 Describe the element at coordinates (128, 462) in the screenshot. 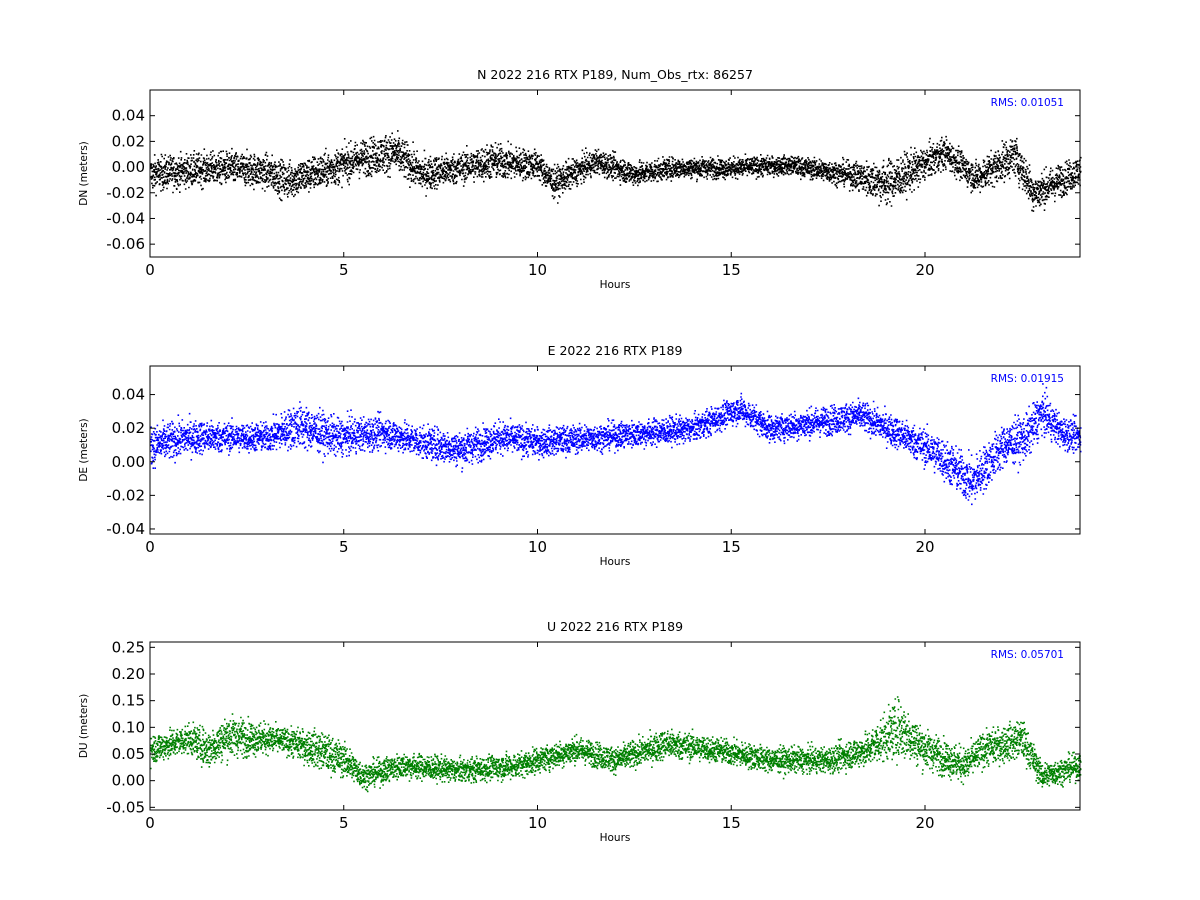

I see `east-y-tick-label: 0.00` at that location.